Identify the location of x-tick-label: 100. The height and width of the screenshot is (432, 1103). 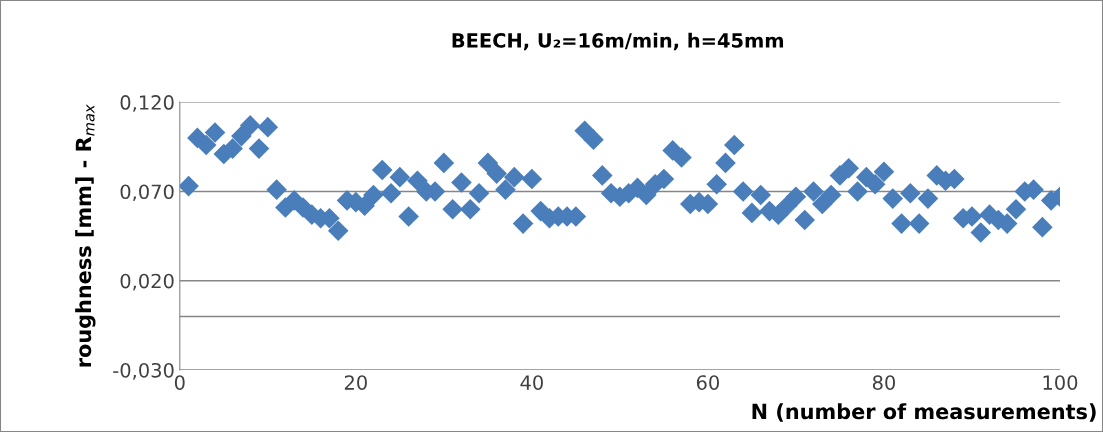
(1060, 382).